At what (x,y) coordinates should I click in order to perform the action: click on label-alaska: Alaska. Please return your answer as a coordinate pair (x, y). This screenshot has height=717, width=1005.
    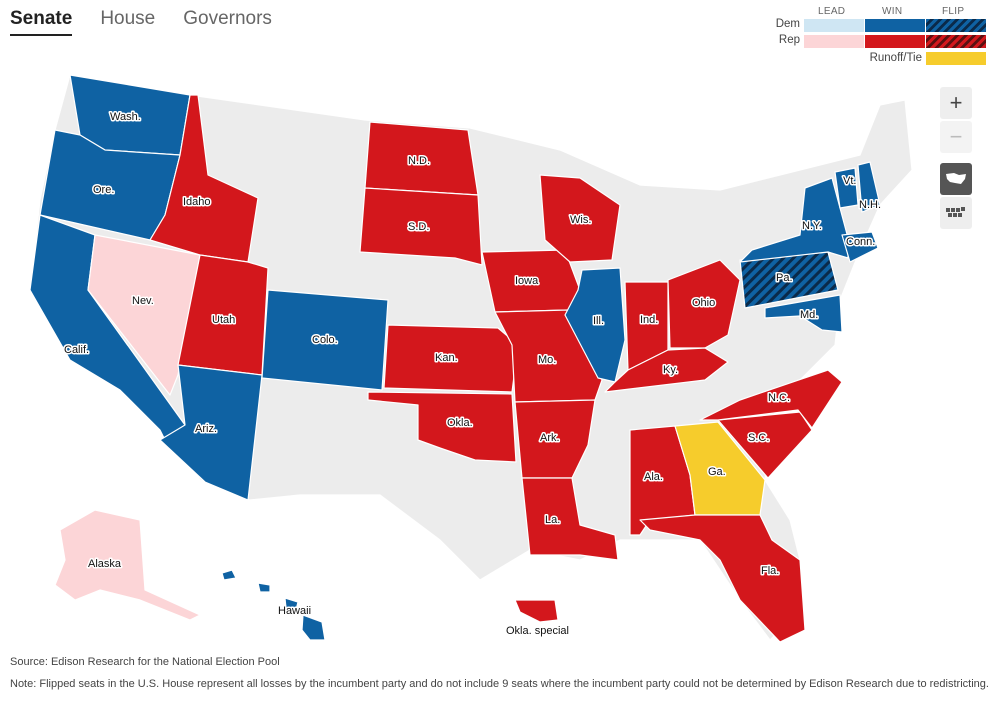
    Looking at the image, I should click on (105, 564).